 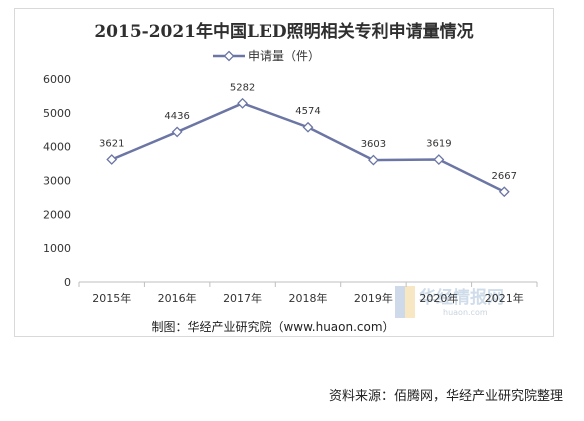 I want to click on data-label: 4574, so click(x=307, y=111).